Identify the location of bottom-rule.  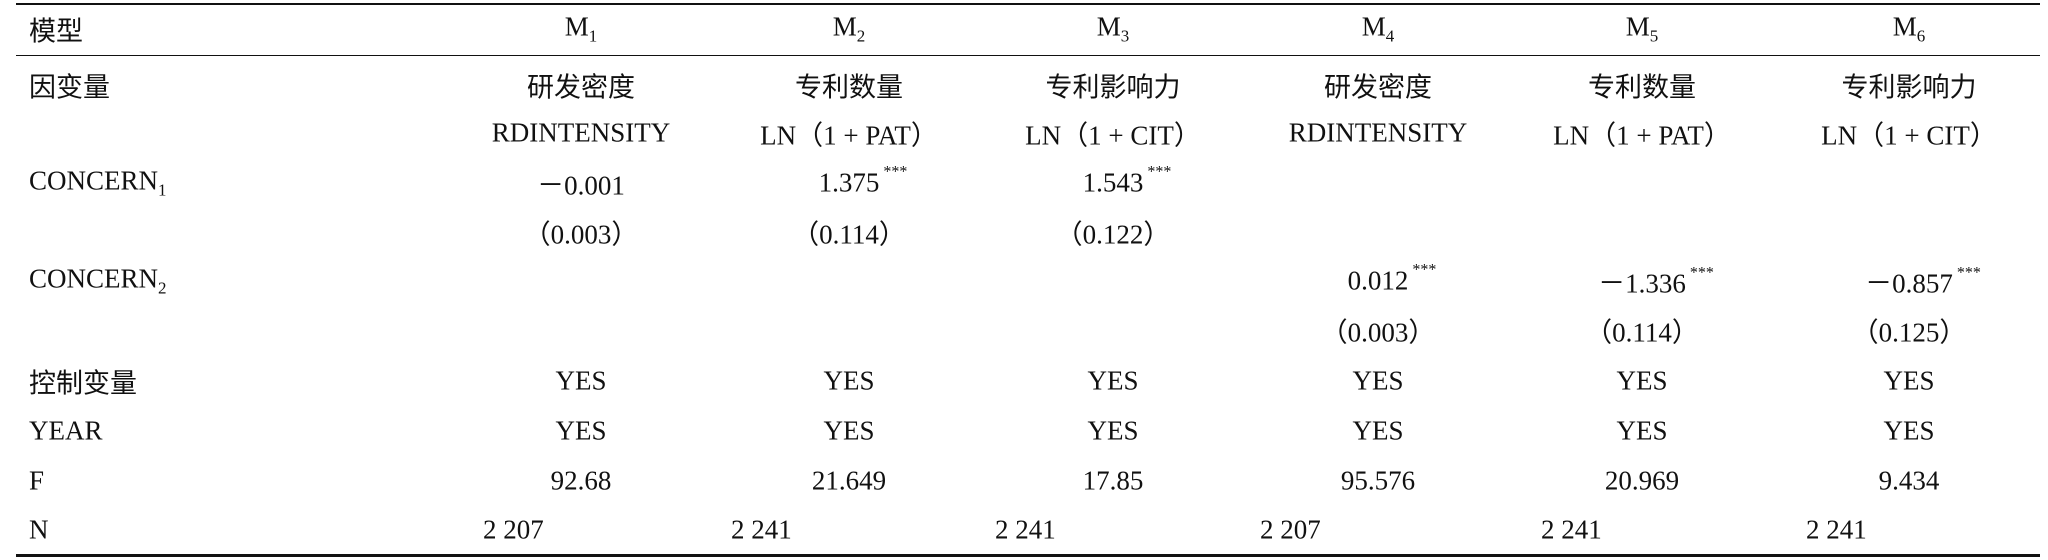
(1028, 555).